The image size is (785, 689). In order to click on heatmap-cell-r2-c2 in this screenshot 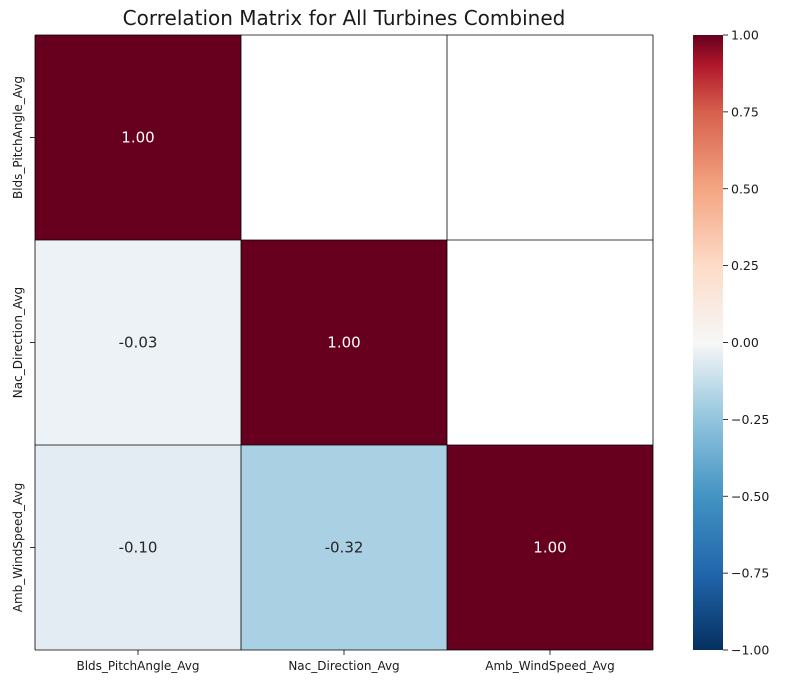, I will do `click(550, 547)`.